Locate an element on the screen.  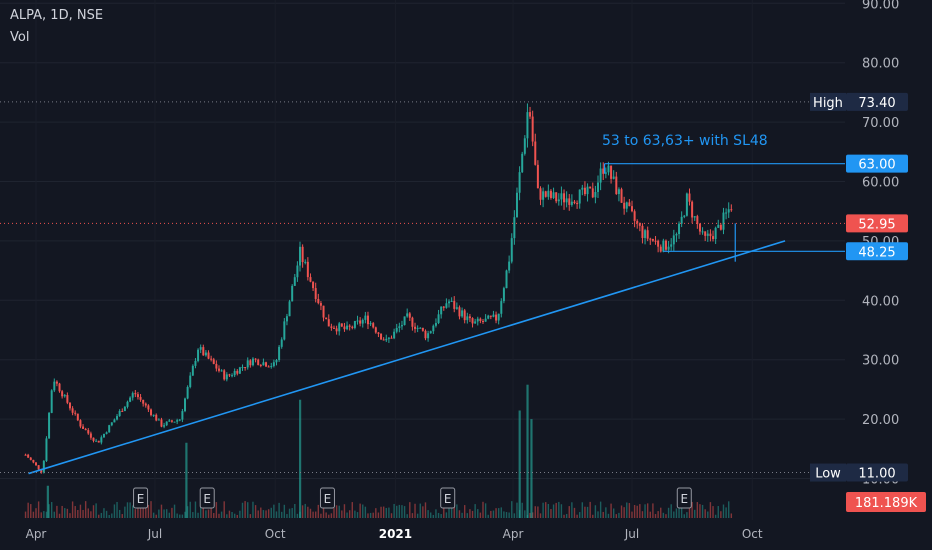
annotation-text: 53 to 63,63+ with SL48 is located at coordinates (685, 141).